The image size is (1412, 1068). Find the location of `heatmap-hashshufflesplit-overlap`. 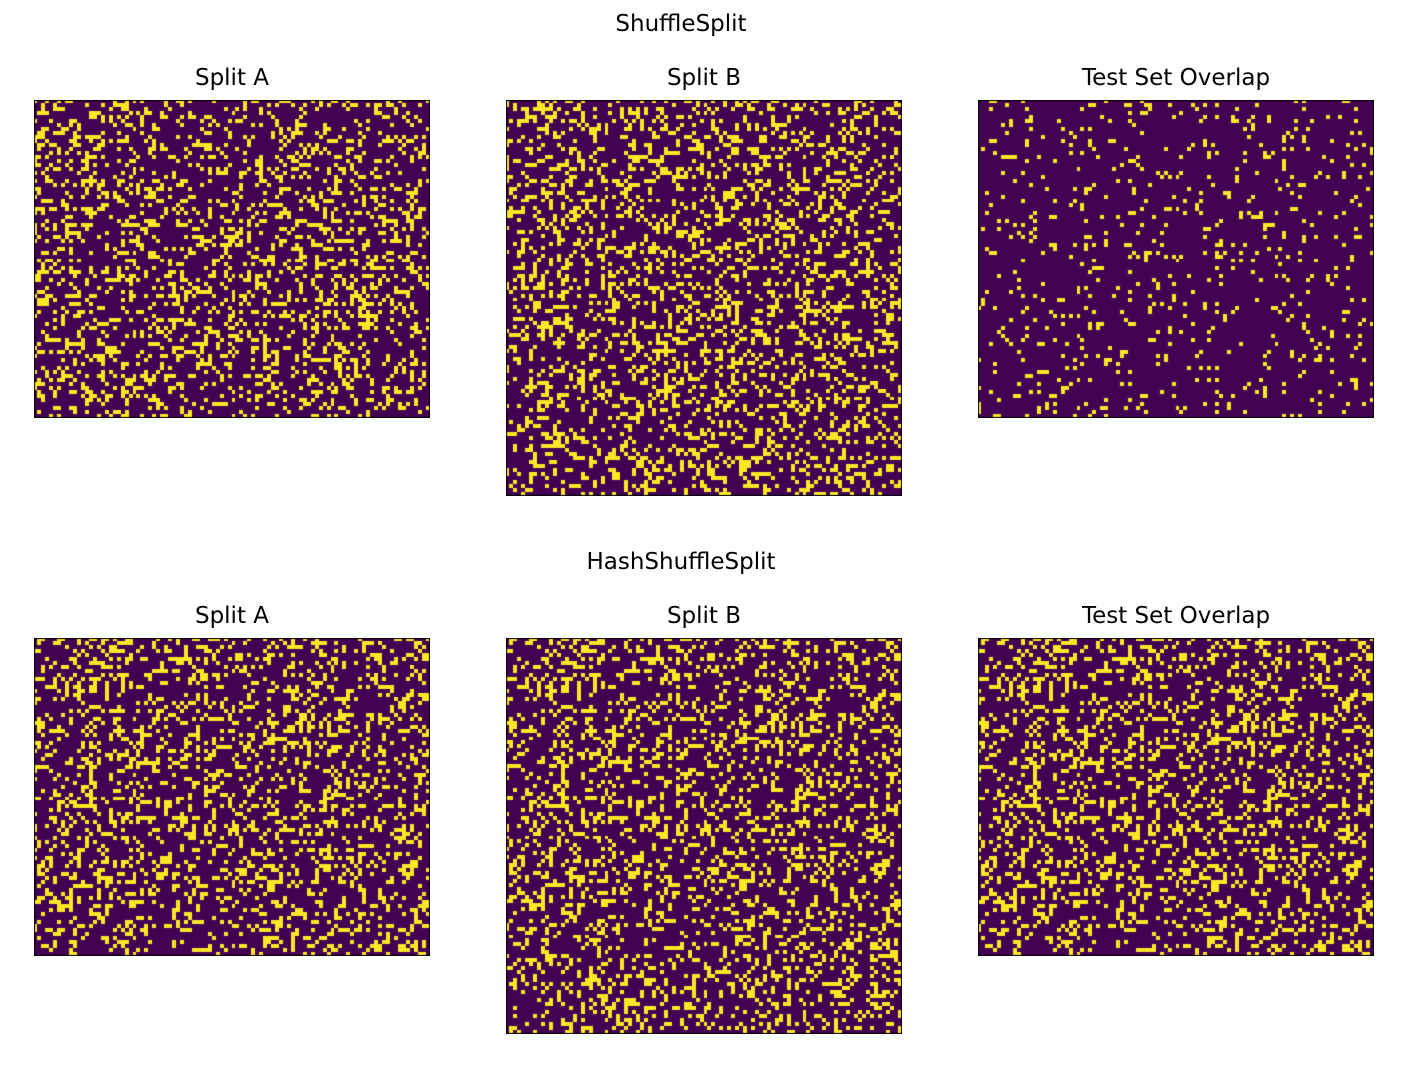

heatmap-hashshufflesplit-overlap is located at coordinates (1176, 797).